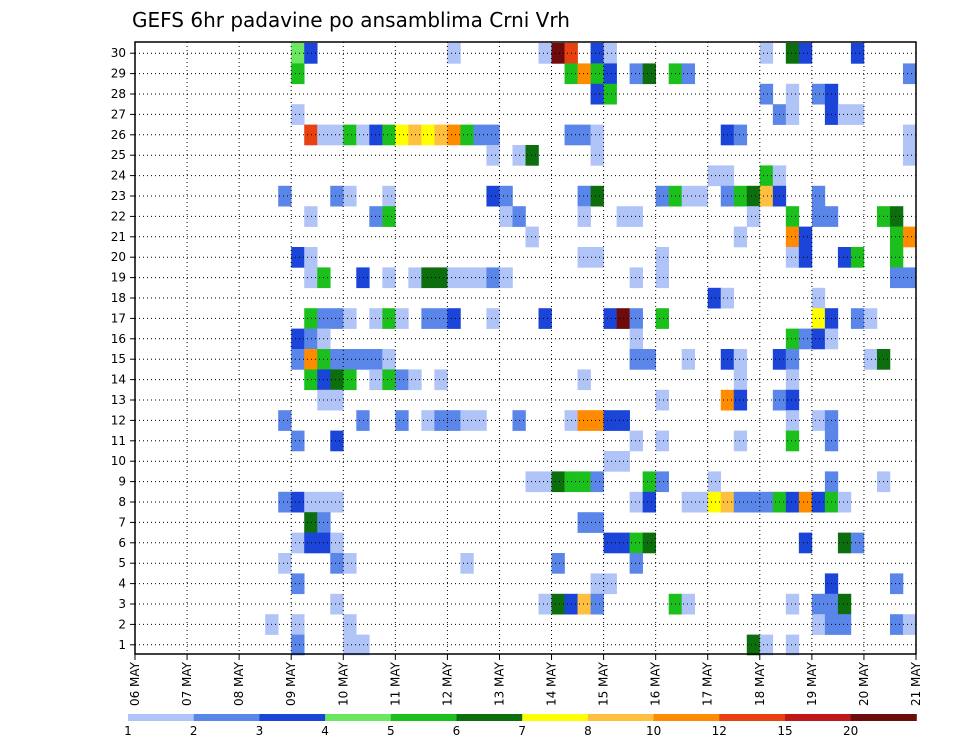 This screenshot has height=742, width=960. What do you see at coordinates (604, 683) in the screenshot?
I see `x-tick-label: 15 MAY` at bounding box center [604, 683].